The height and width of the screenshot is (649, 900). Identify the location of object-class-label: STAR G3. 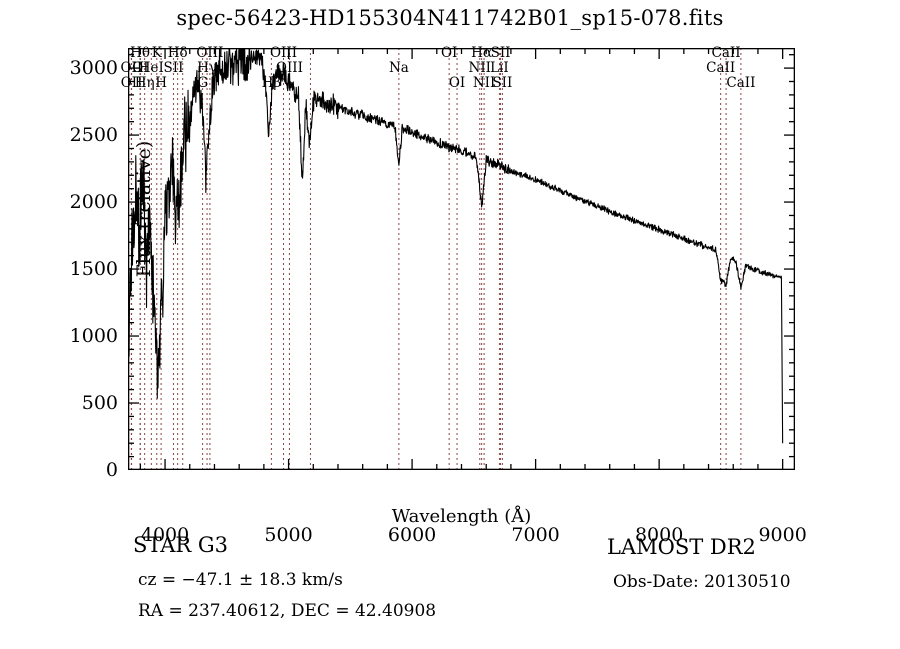
(181, 545).